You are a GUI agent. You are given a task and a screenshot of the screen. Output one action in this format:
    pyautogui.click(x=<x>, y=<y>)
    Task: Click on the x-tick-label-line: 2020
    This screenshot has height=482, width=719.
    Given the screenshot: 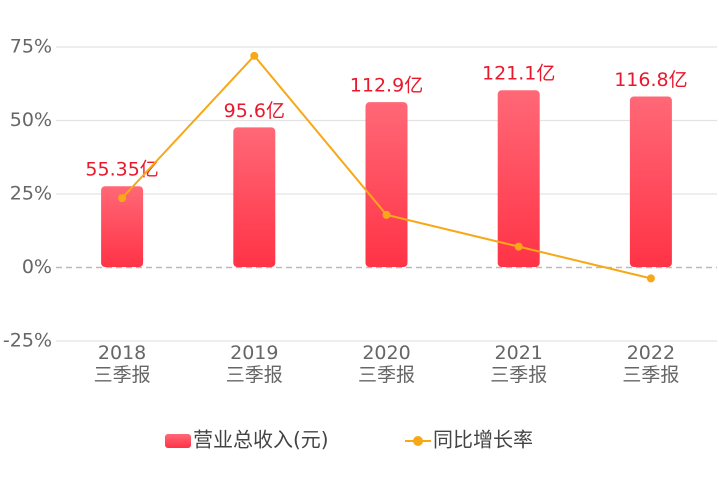 What is the action you would take?
    pyautogui.click(x=386, y=353)
    